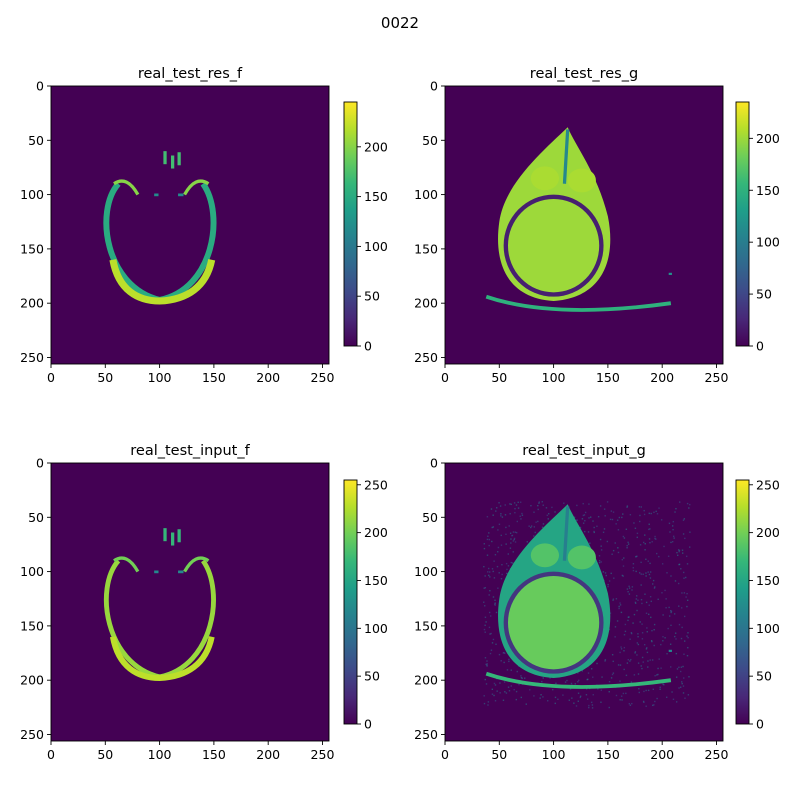 The height and width of the screenshot is (800, 800). What do you see at coordinates (181, 195) in the screenshot?
I see `skull-fragment` at bounding box center [181, 195].